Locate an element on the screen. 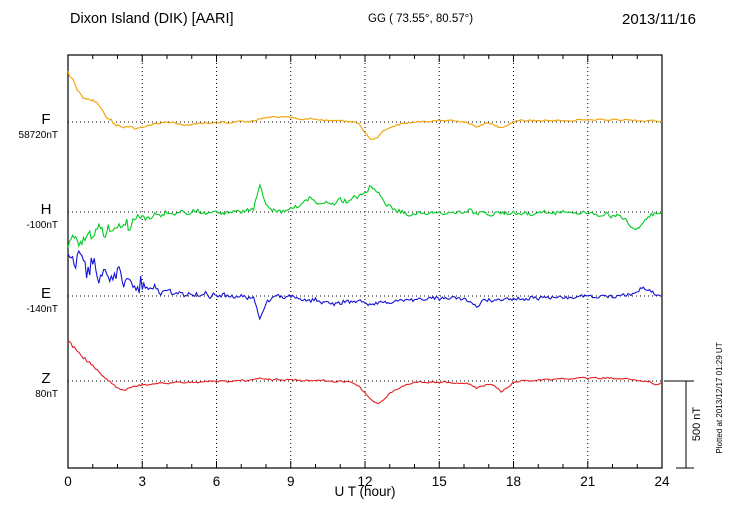  trace-E is located at coordinates (365, 285).